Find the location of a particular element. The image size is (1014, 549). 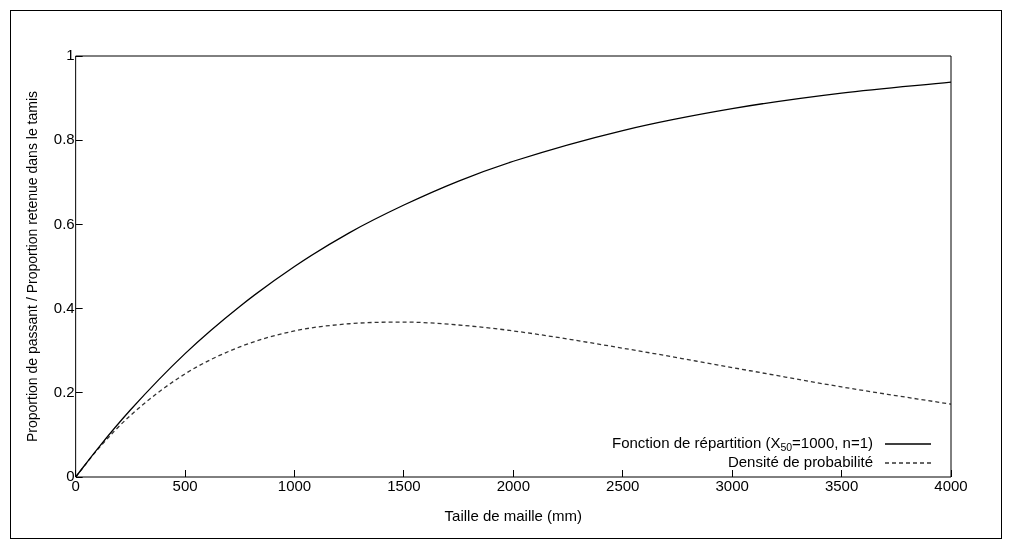

x-axis-title: Taille de maille (mm) is located at coordinates (513, 516).